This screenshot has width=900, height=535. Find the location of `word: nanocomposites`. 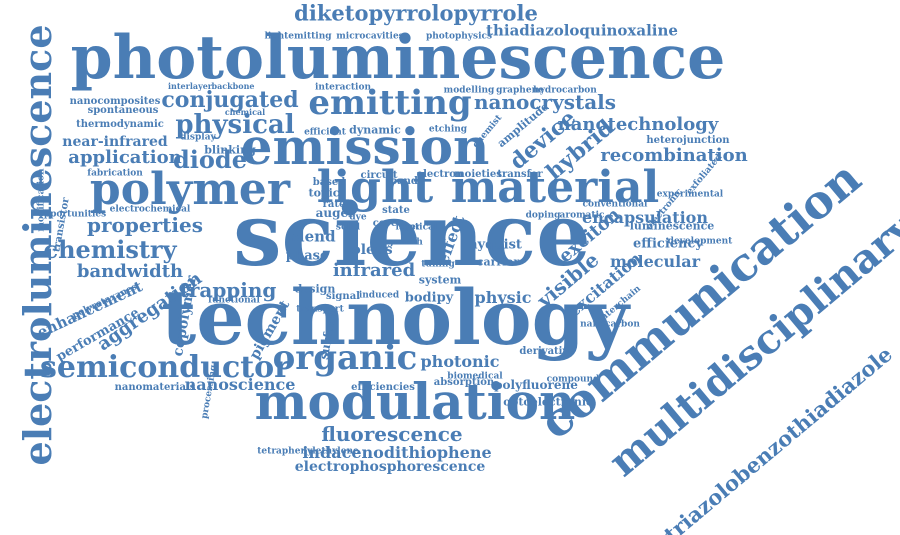

word: nanocomposites is located at coordinates (115, 101).